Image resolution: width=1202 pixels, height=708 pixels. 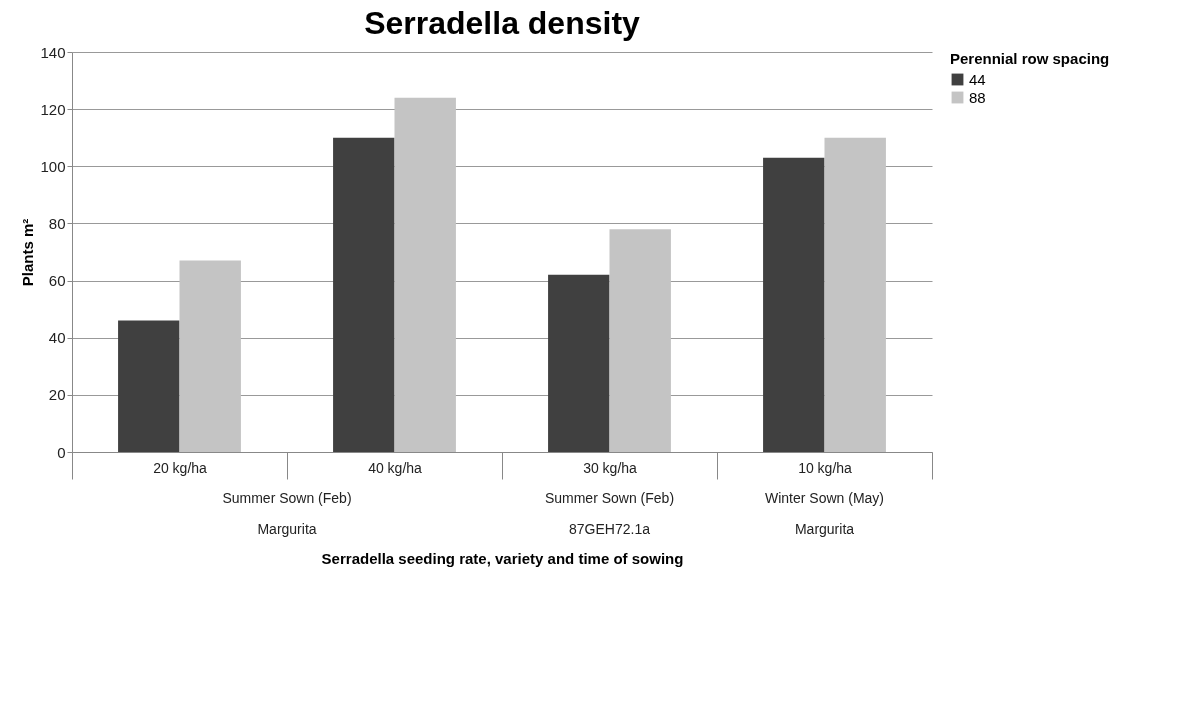 I want to click on y-tick-label: 20, so click(x=57, y=395).